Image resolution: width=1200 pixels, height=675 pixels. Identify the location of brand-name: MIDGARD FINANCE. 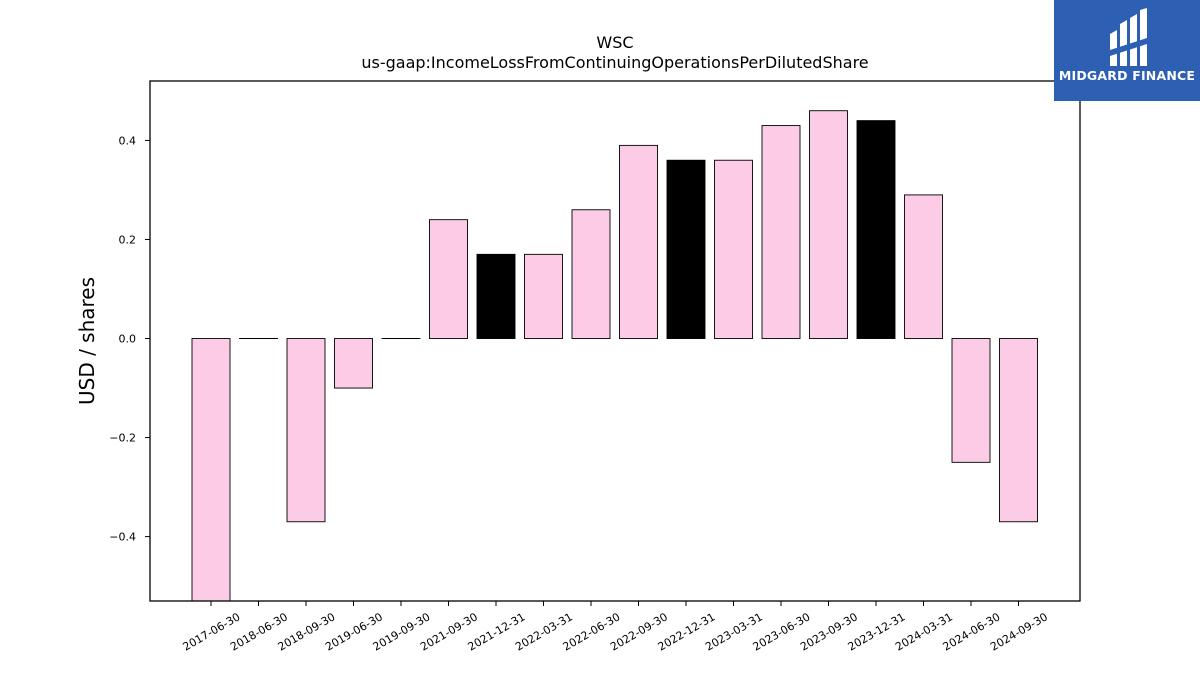
(1127, 75).